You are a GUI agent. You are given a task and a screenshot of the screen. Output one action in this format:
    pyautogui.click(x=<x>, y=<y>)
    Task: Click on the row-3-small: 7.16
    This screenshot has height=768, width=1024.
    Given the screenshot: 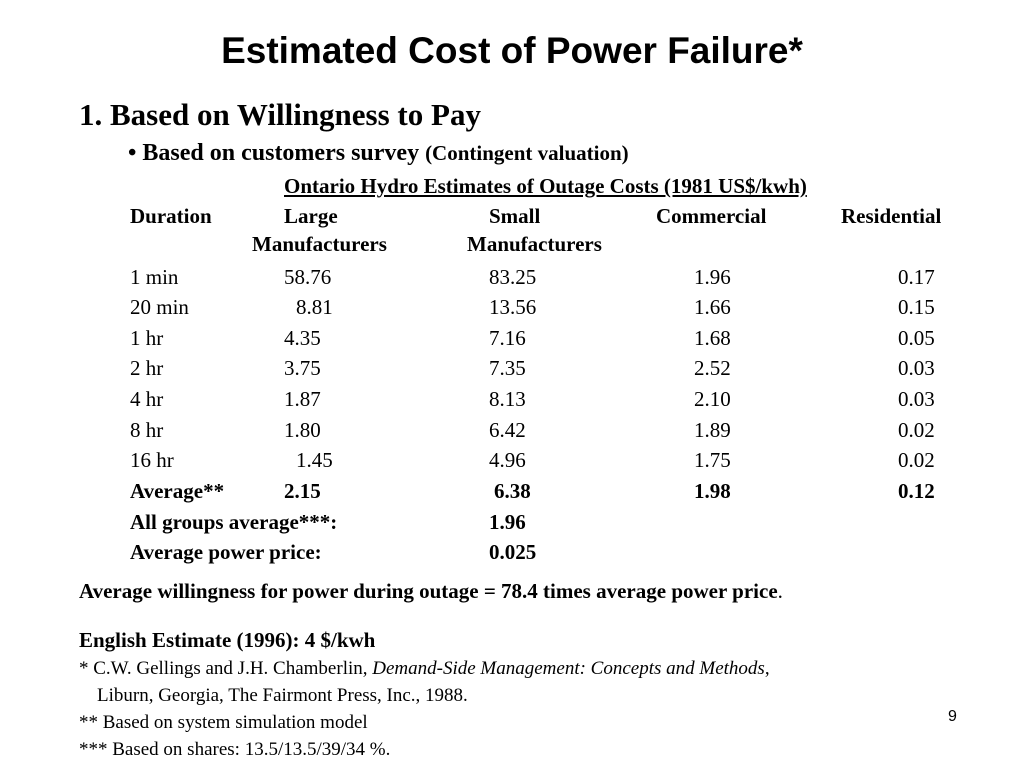 What is the action you would take?
    pyautogui.click(x=507, y=338)
    